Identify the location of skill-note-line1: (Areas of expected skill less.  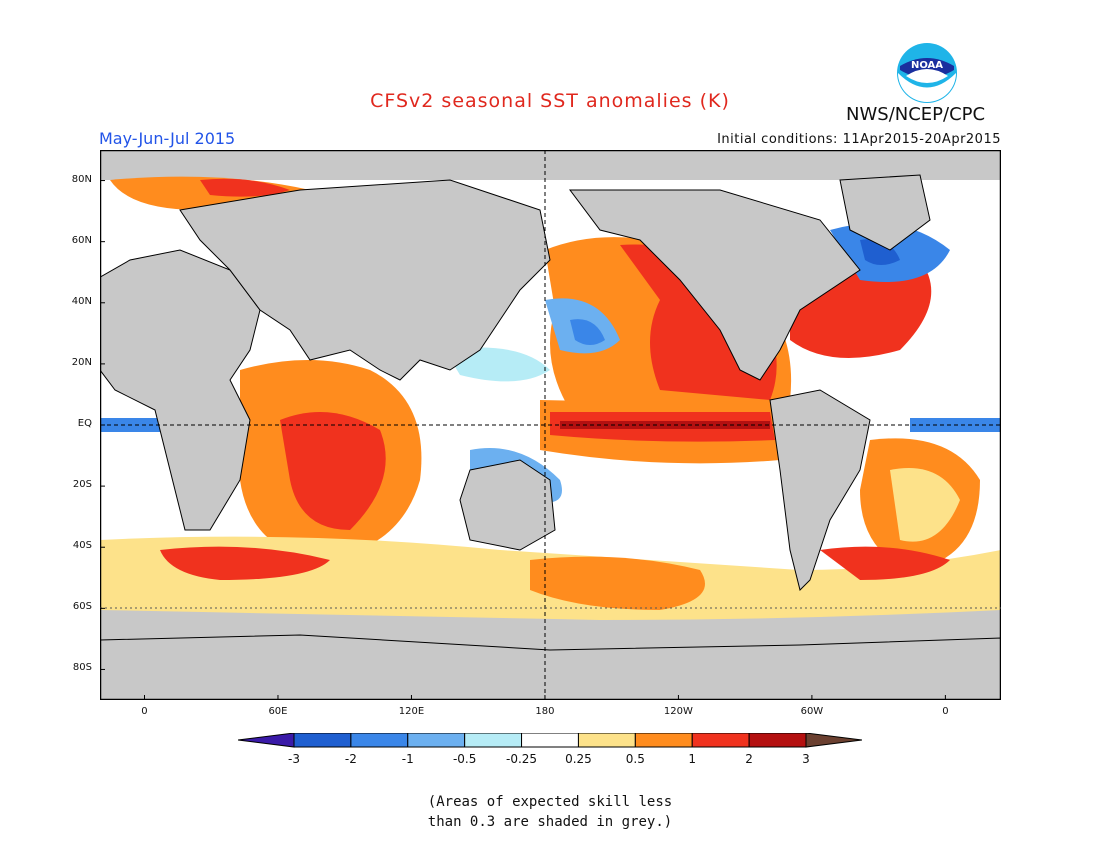
(550, 802).